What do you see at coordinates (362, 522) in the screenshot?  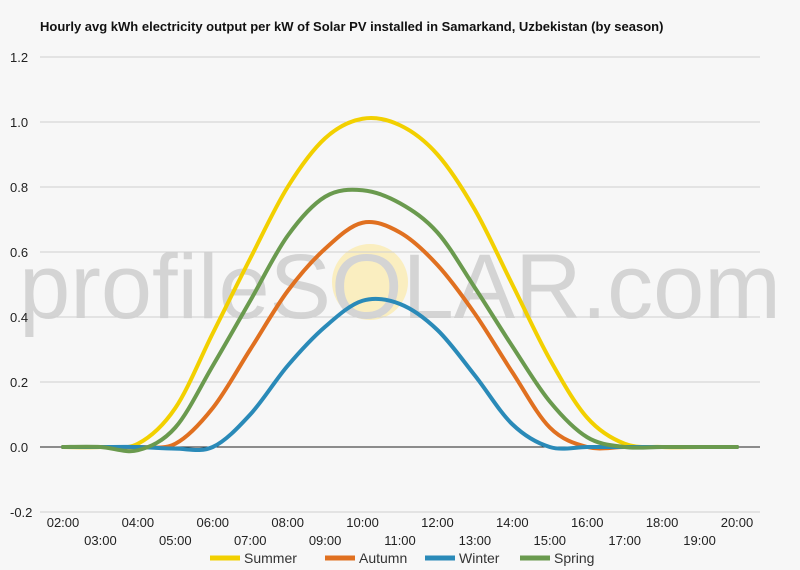 I see `x-tick-label: 10:00` at bounding box center [362, 522].